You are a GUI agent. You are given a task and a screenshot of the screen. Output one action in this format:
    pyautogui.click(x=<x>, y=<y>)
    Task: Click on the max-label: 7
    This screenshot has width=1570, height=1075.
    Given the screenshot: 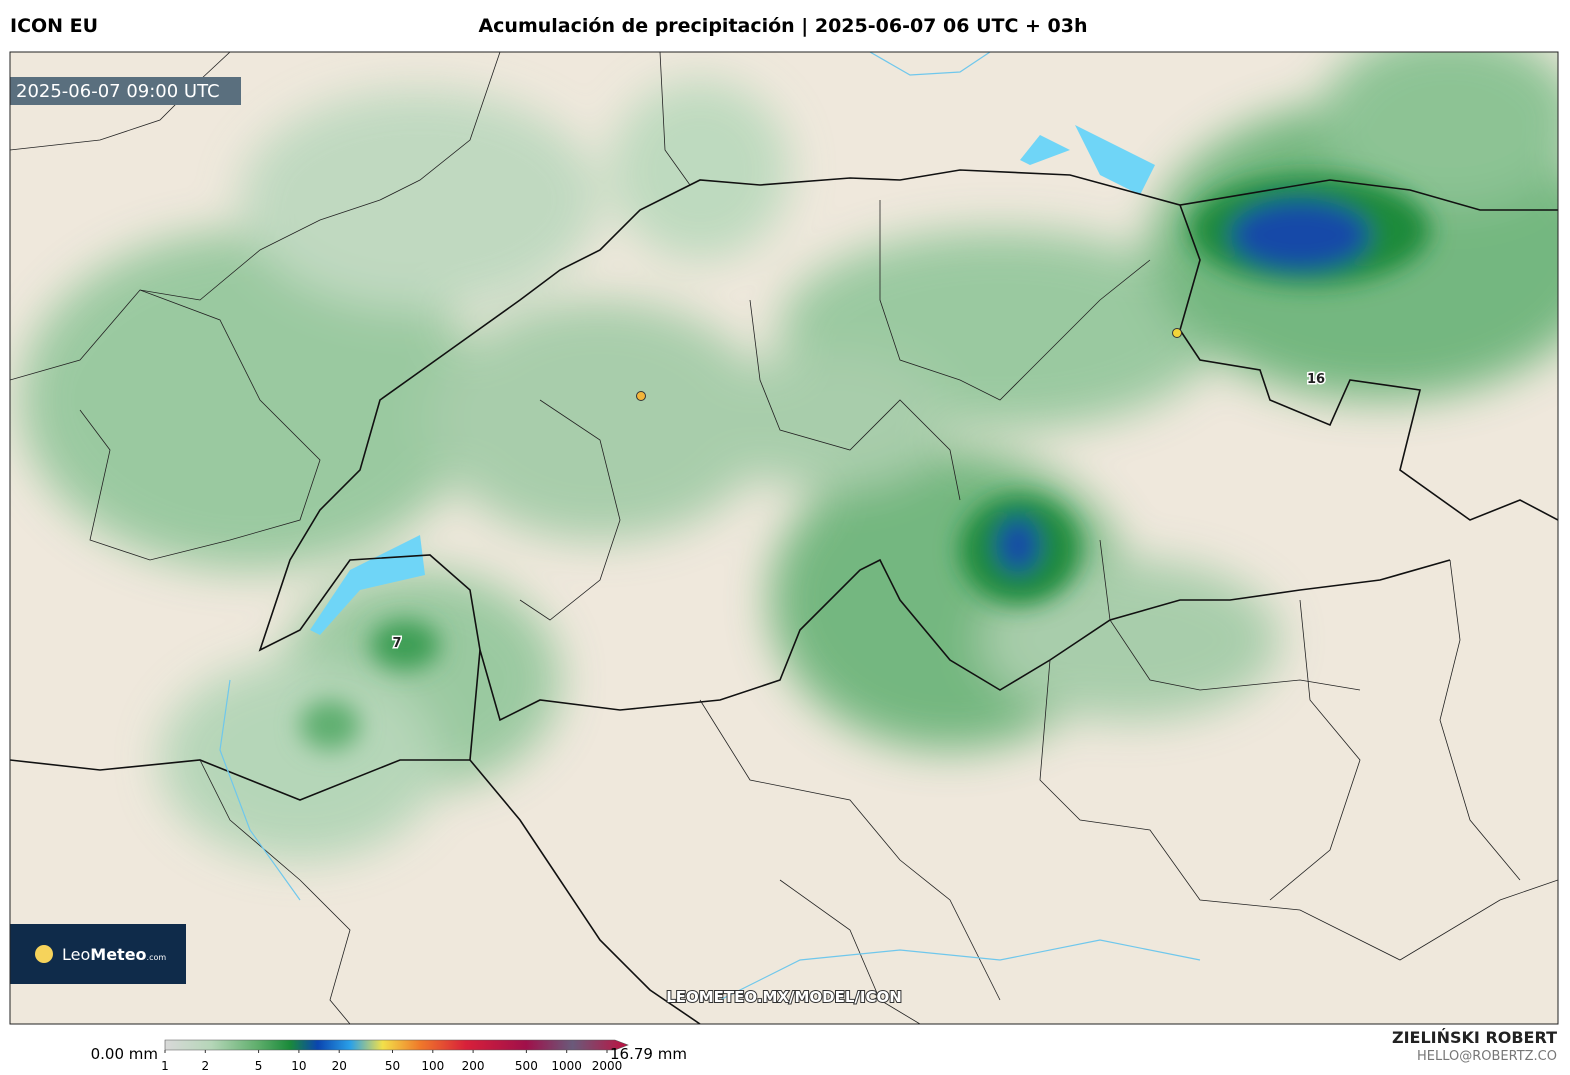 What is the action you would take?
    pyautogui.click(x=396, y=643)
    